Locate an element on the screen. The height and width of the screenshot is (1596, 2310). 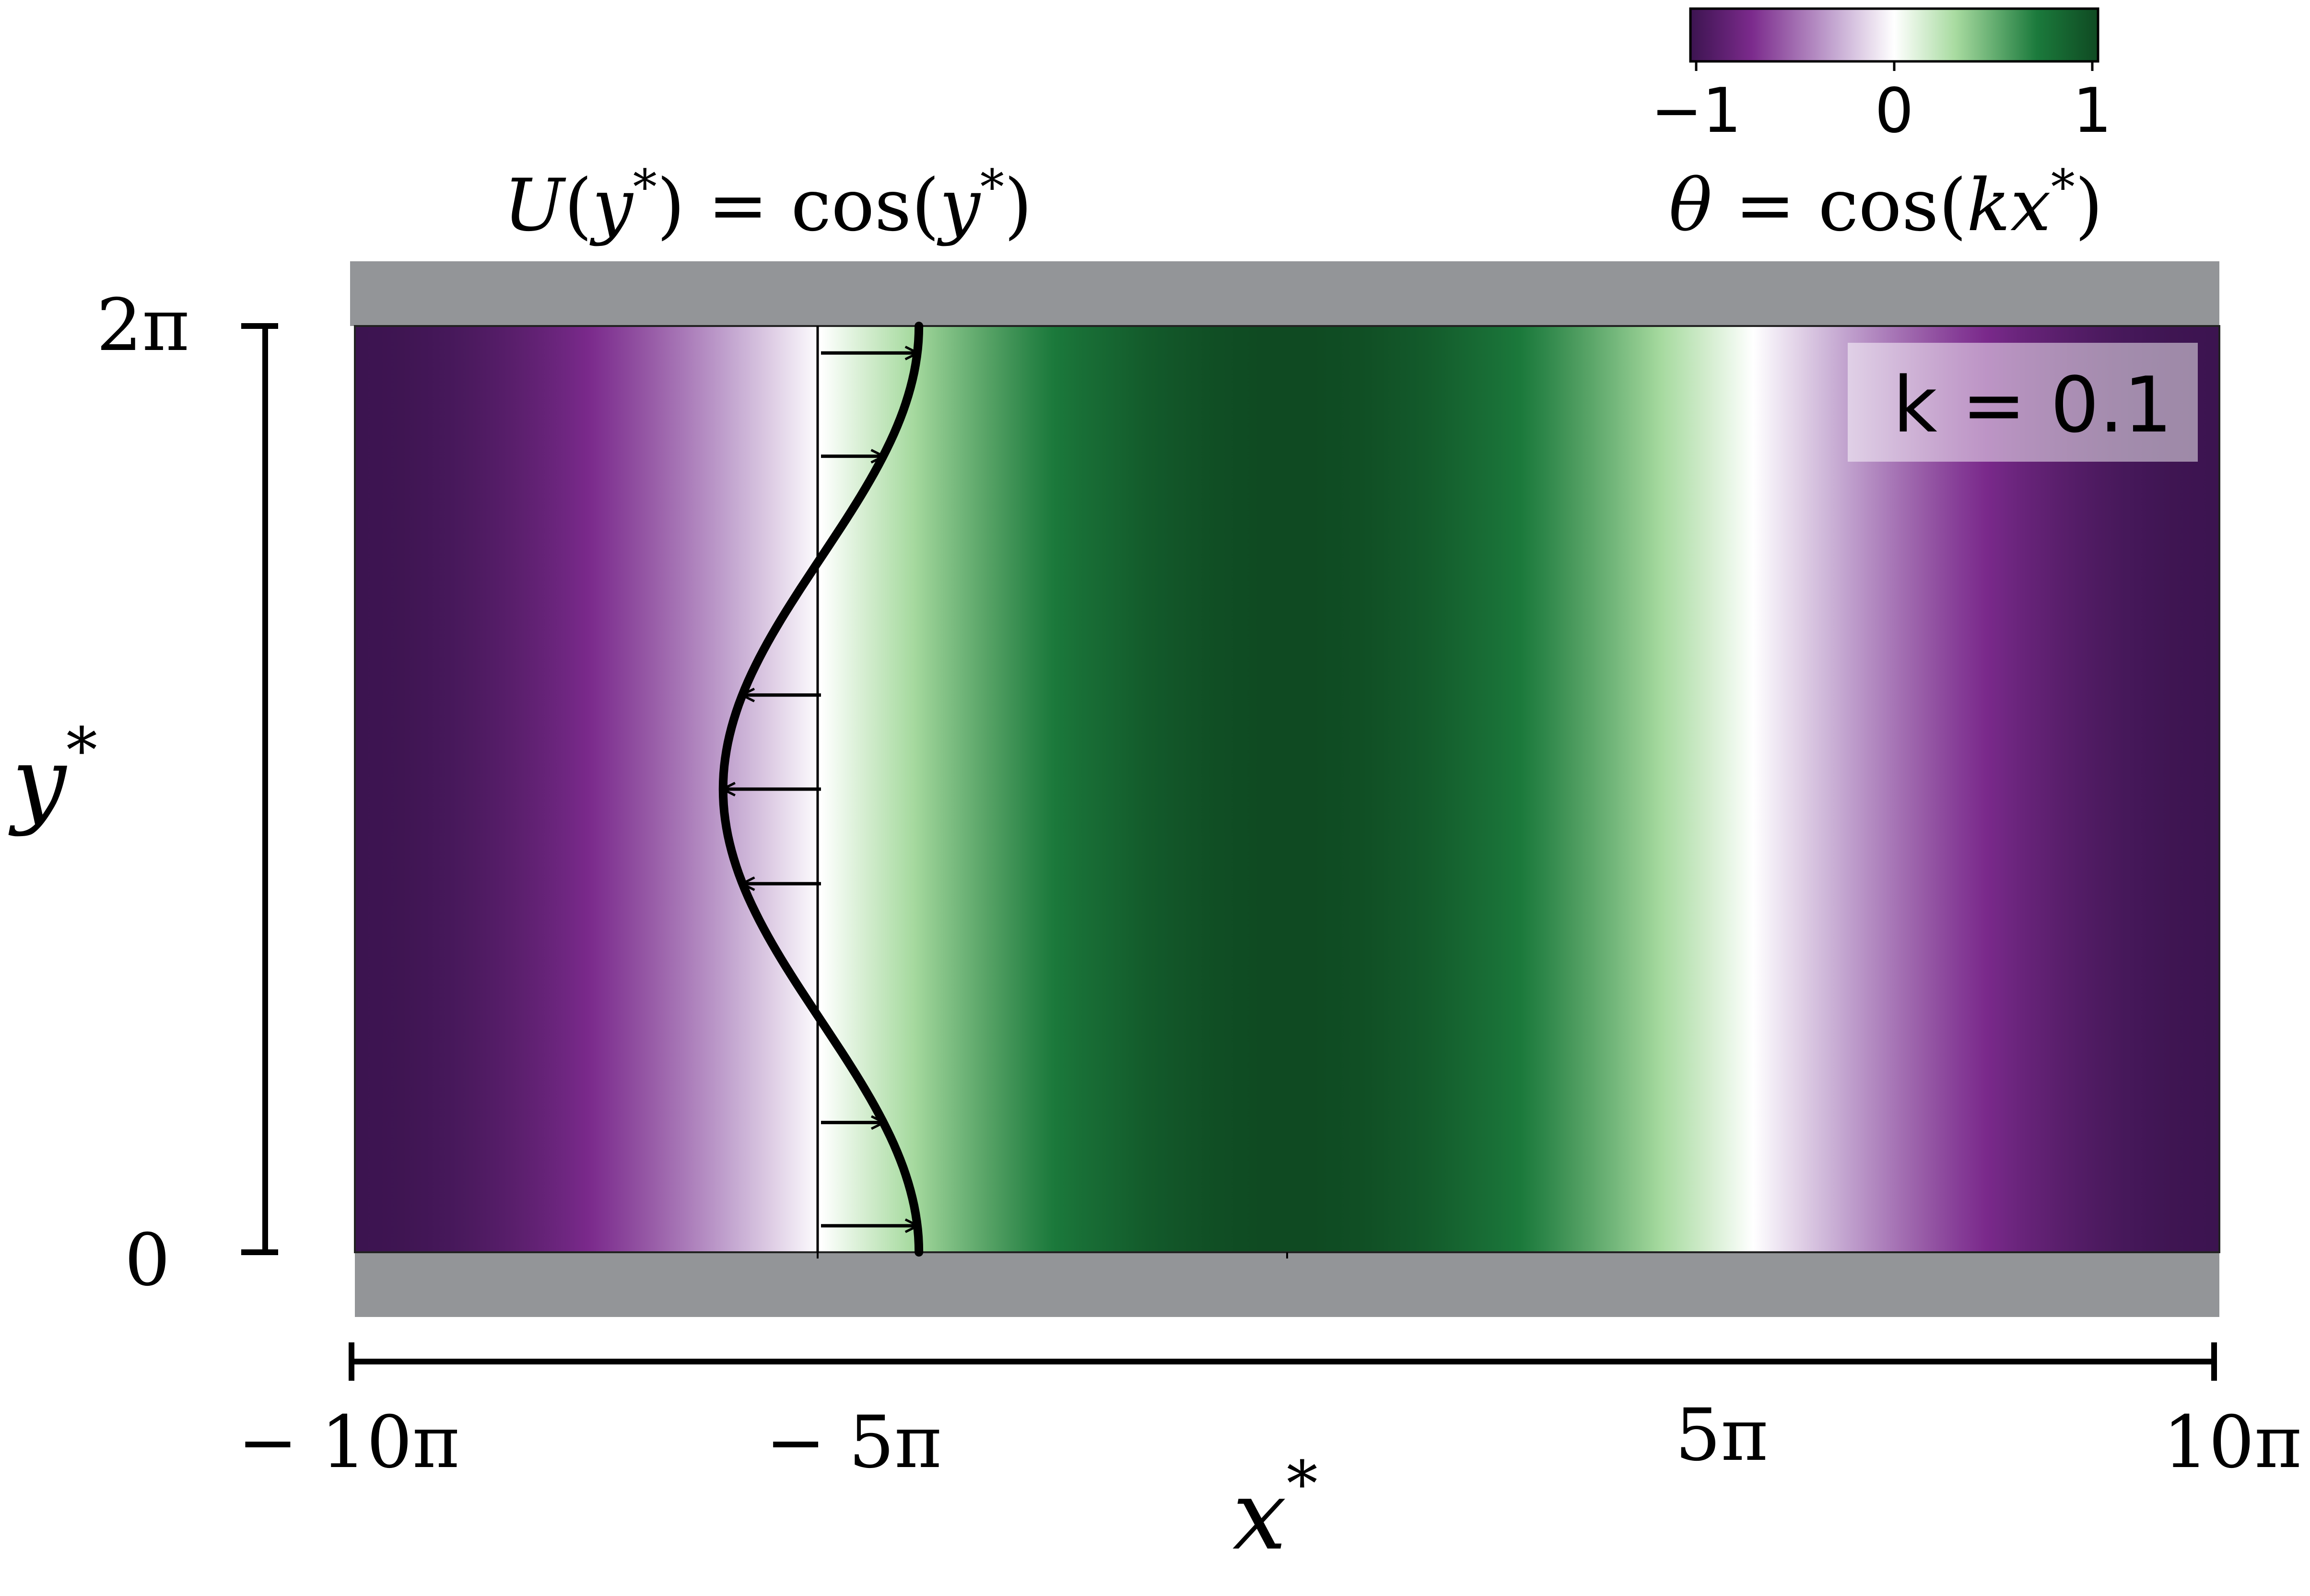
x-axis: − 10π − 5π 5π 10π x* is located at coordinates (1270, 1457).